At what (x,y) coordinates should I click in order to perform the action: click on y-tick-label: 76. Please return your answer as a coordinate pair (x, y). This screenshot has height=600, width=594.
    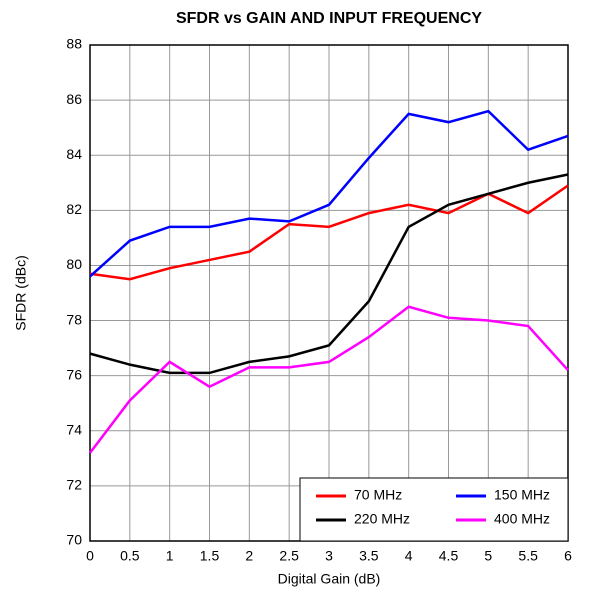
    Looking at the image, I should click on (74, 374).